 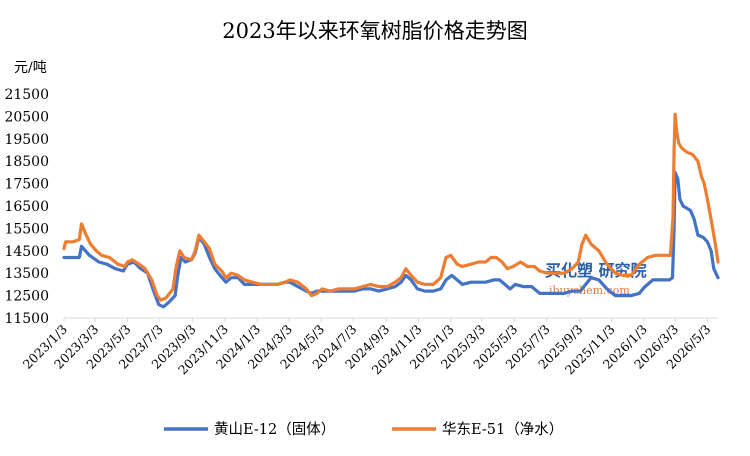 What do you see at coordinates (30, 68) in the screenshot?
I see `y-axis-unit-label: 元/吨` at bounding box center [30, 68].